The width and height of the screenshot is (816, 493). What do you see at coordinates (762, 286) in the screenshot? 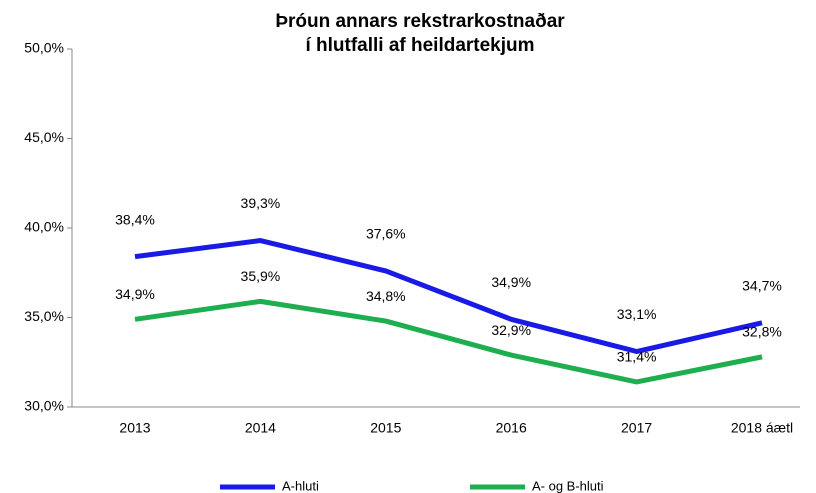
I see `data-label: 34,7%` at bounding box center [762, 286].